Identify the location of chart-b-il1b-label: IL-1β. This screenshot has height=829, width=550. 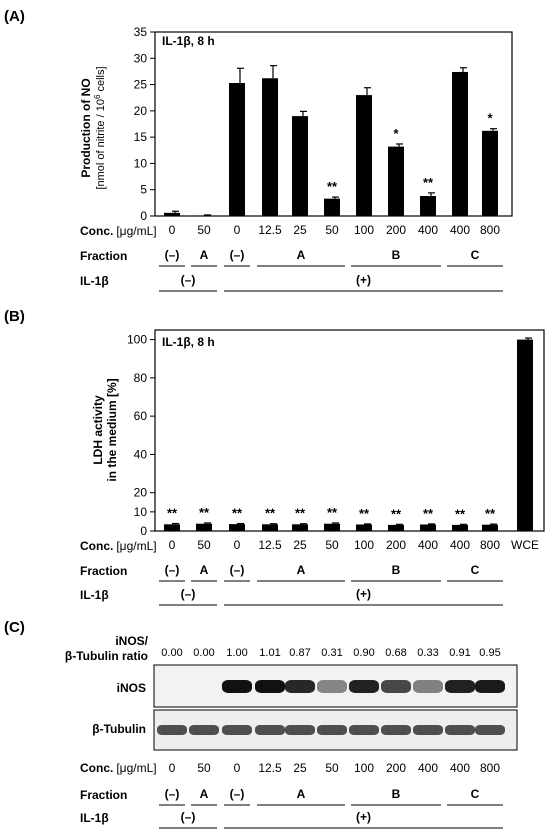
(94, 595).